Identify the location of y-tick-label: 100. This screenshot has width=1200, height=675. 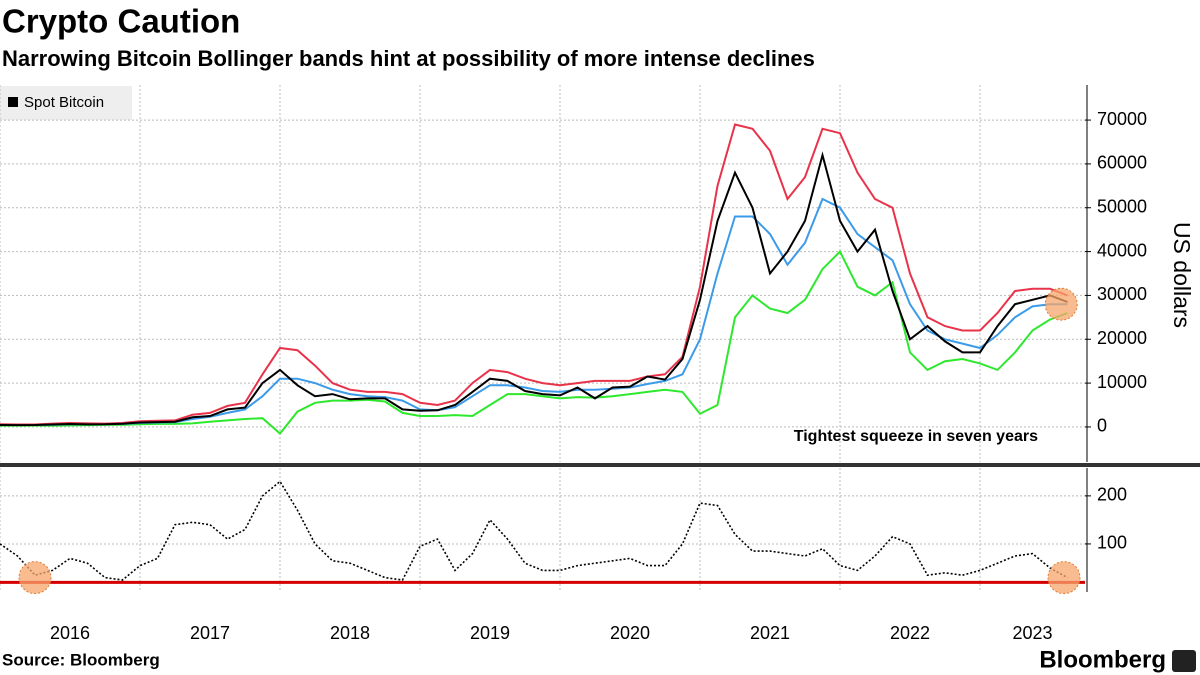
(1112, 543).